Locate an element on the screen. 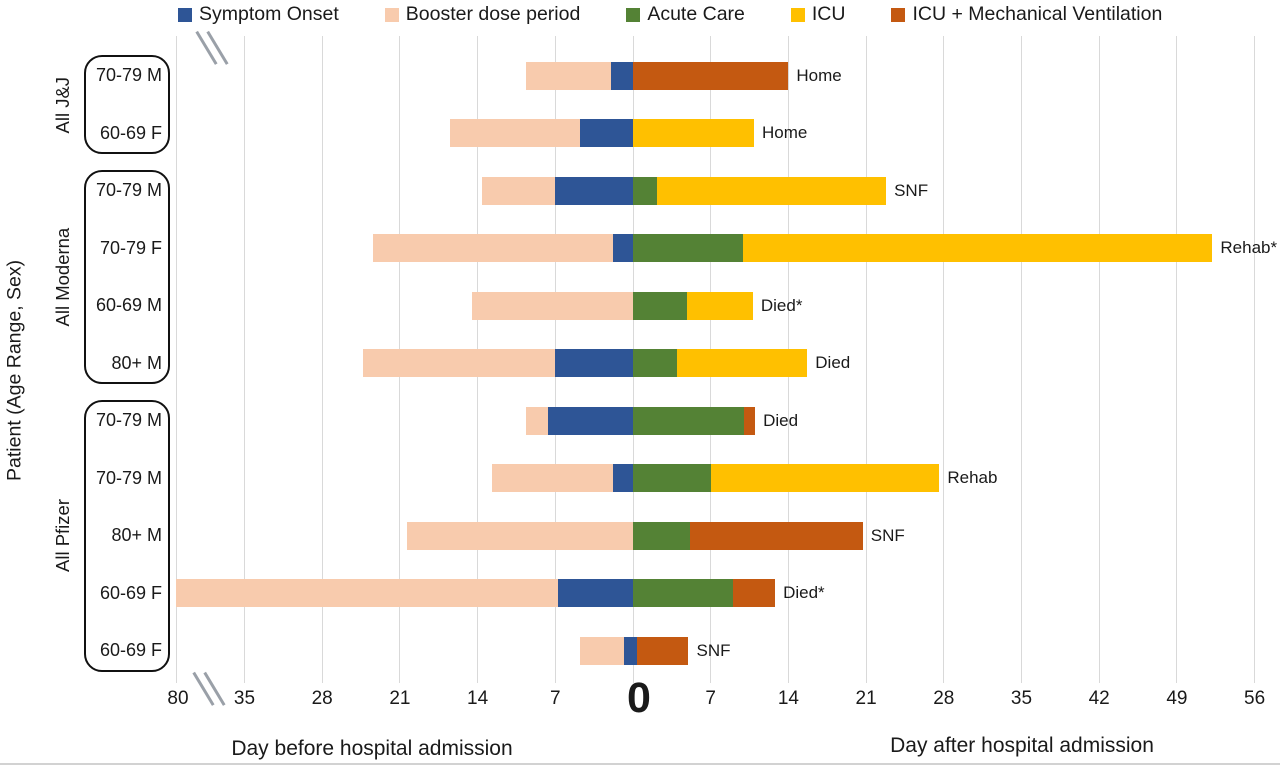  tick-label-after: 21 is located at coordinates (866, 698).